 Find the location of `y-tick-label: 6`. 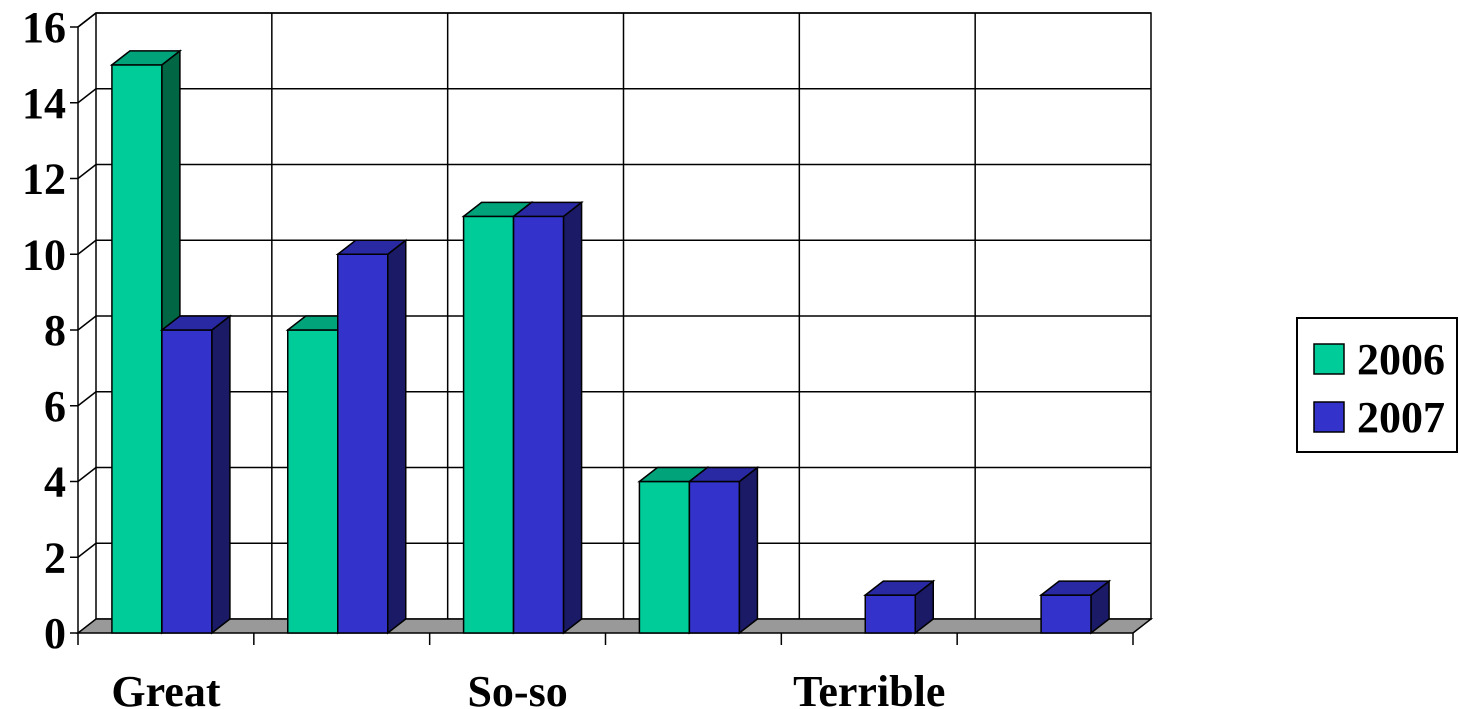

y-tick-label: 6 is located at coordinates (55, 406).